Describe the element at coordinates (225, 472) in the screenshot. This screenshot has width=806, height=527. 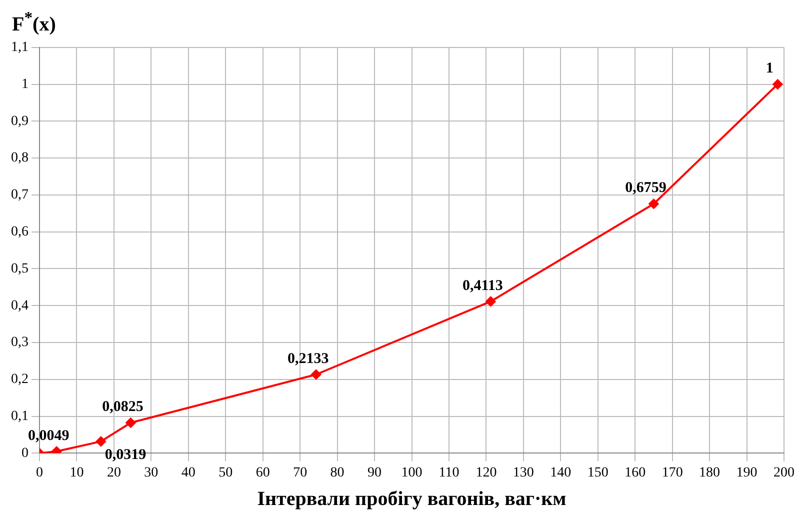
I see `x-tick-label: 50` at that location.